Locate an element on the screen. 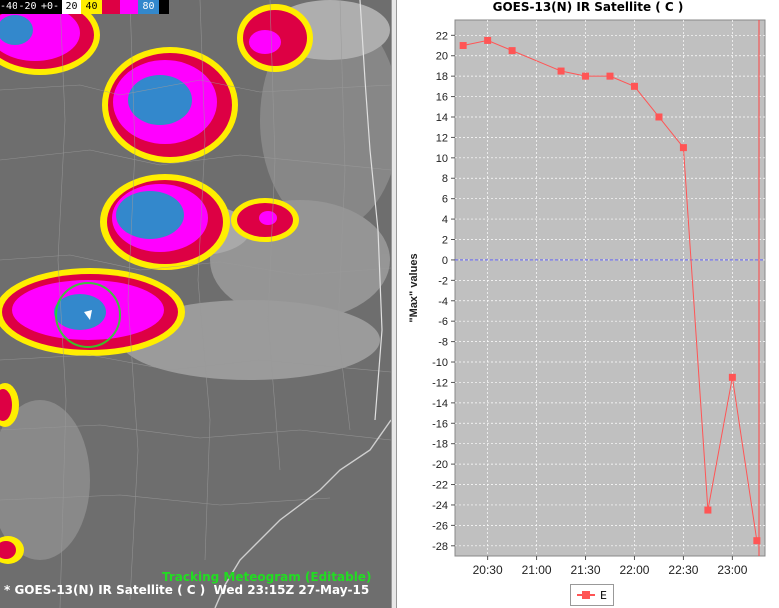 This screenshot has width=779, height=608. y-tick-label: -16 is located at coordinates (440, 424).